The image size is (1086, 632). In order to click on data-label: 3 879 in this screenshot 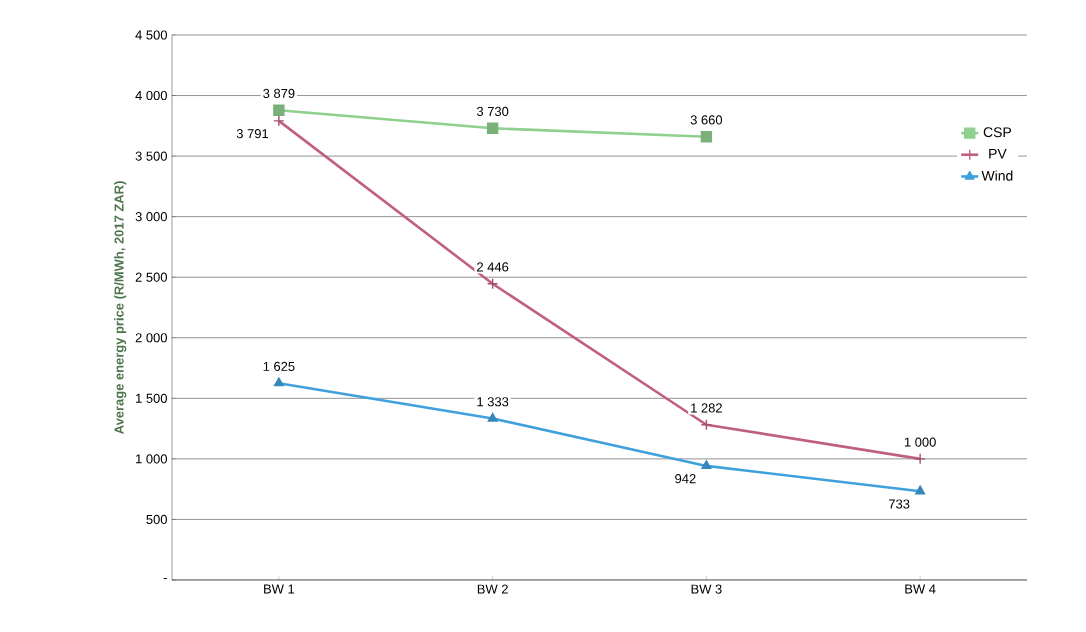, I will do `click(279, 93)`.